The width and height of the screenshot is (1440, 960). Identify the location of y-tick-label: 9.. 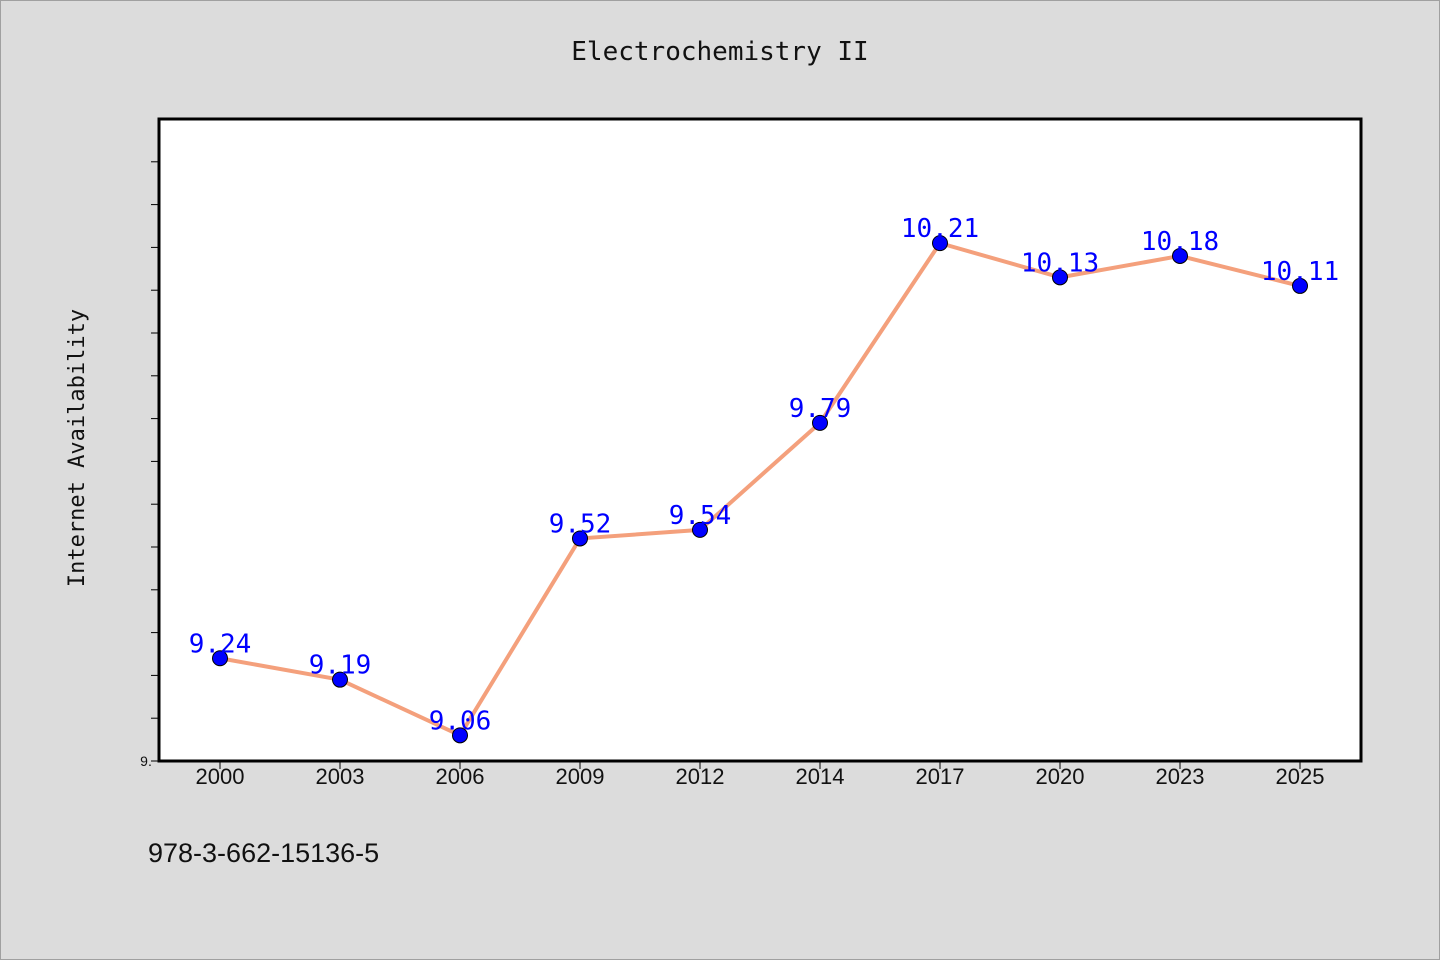
(146, 761).